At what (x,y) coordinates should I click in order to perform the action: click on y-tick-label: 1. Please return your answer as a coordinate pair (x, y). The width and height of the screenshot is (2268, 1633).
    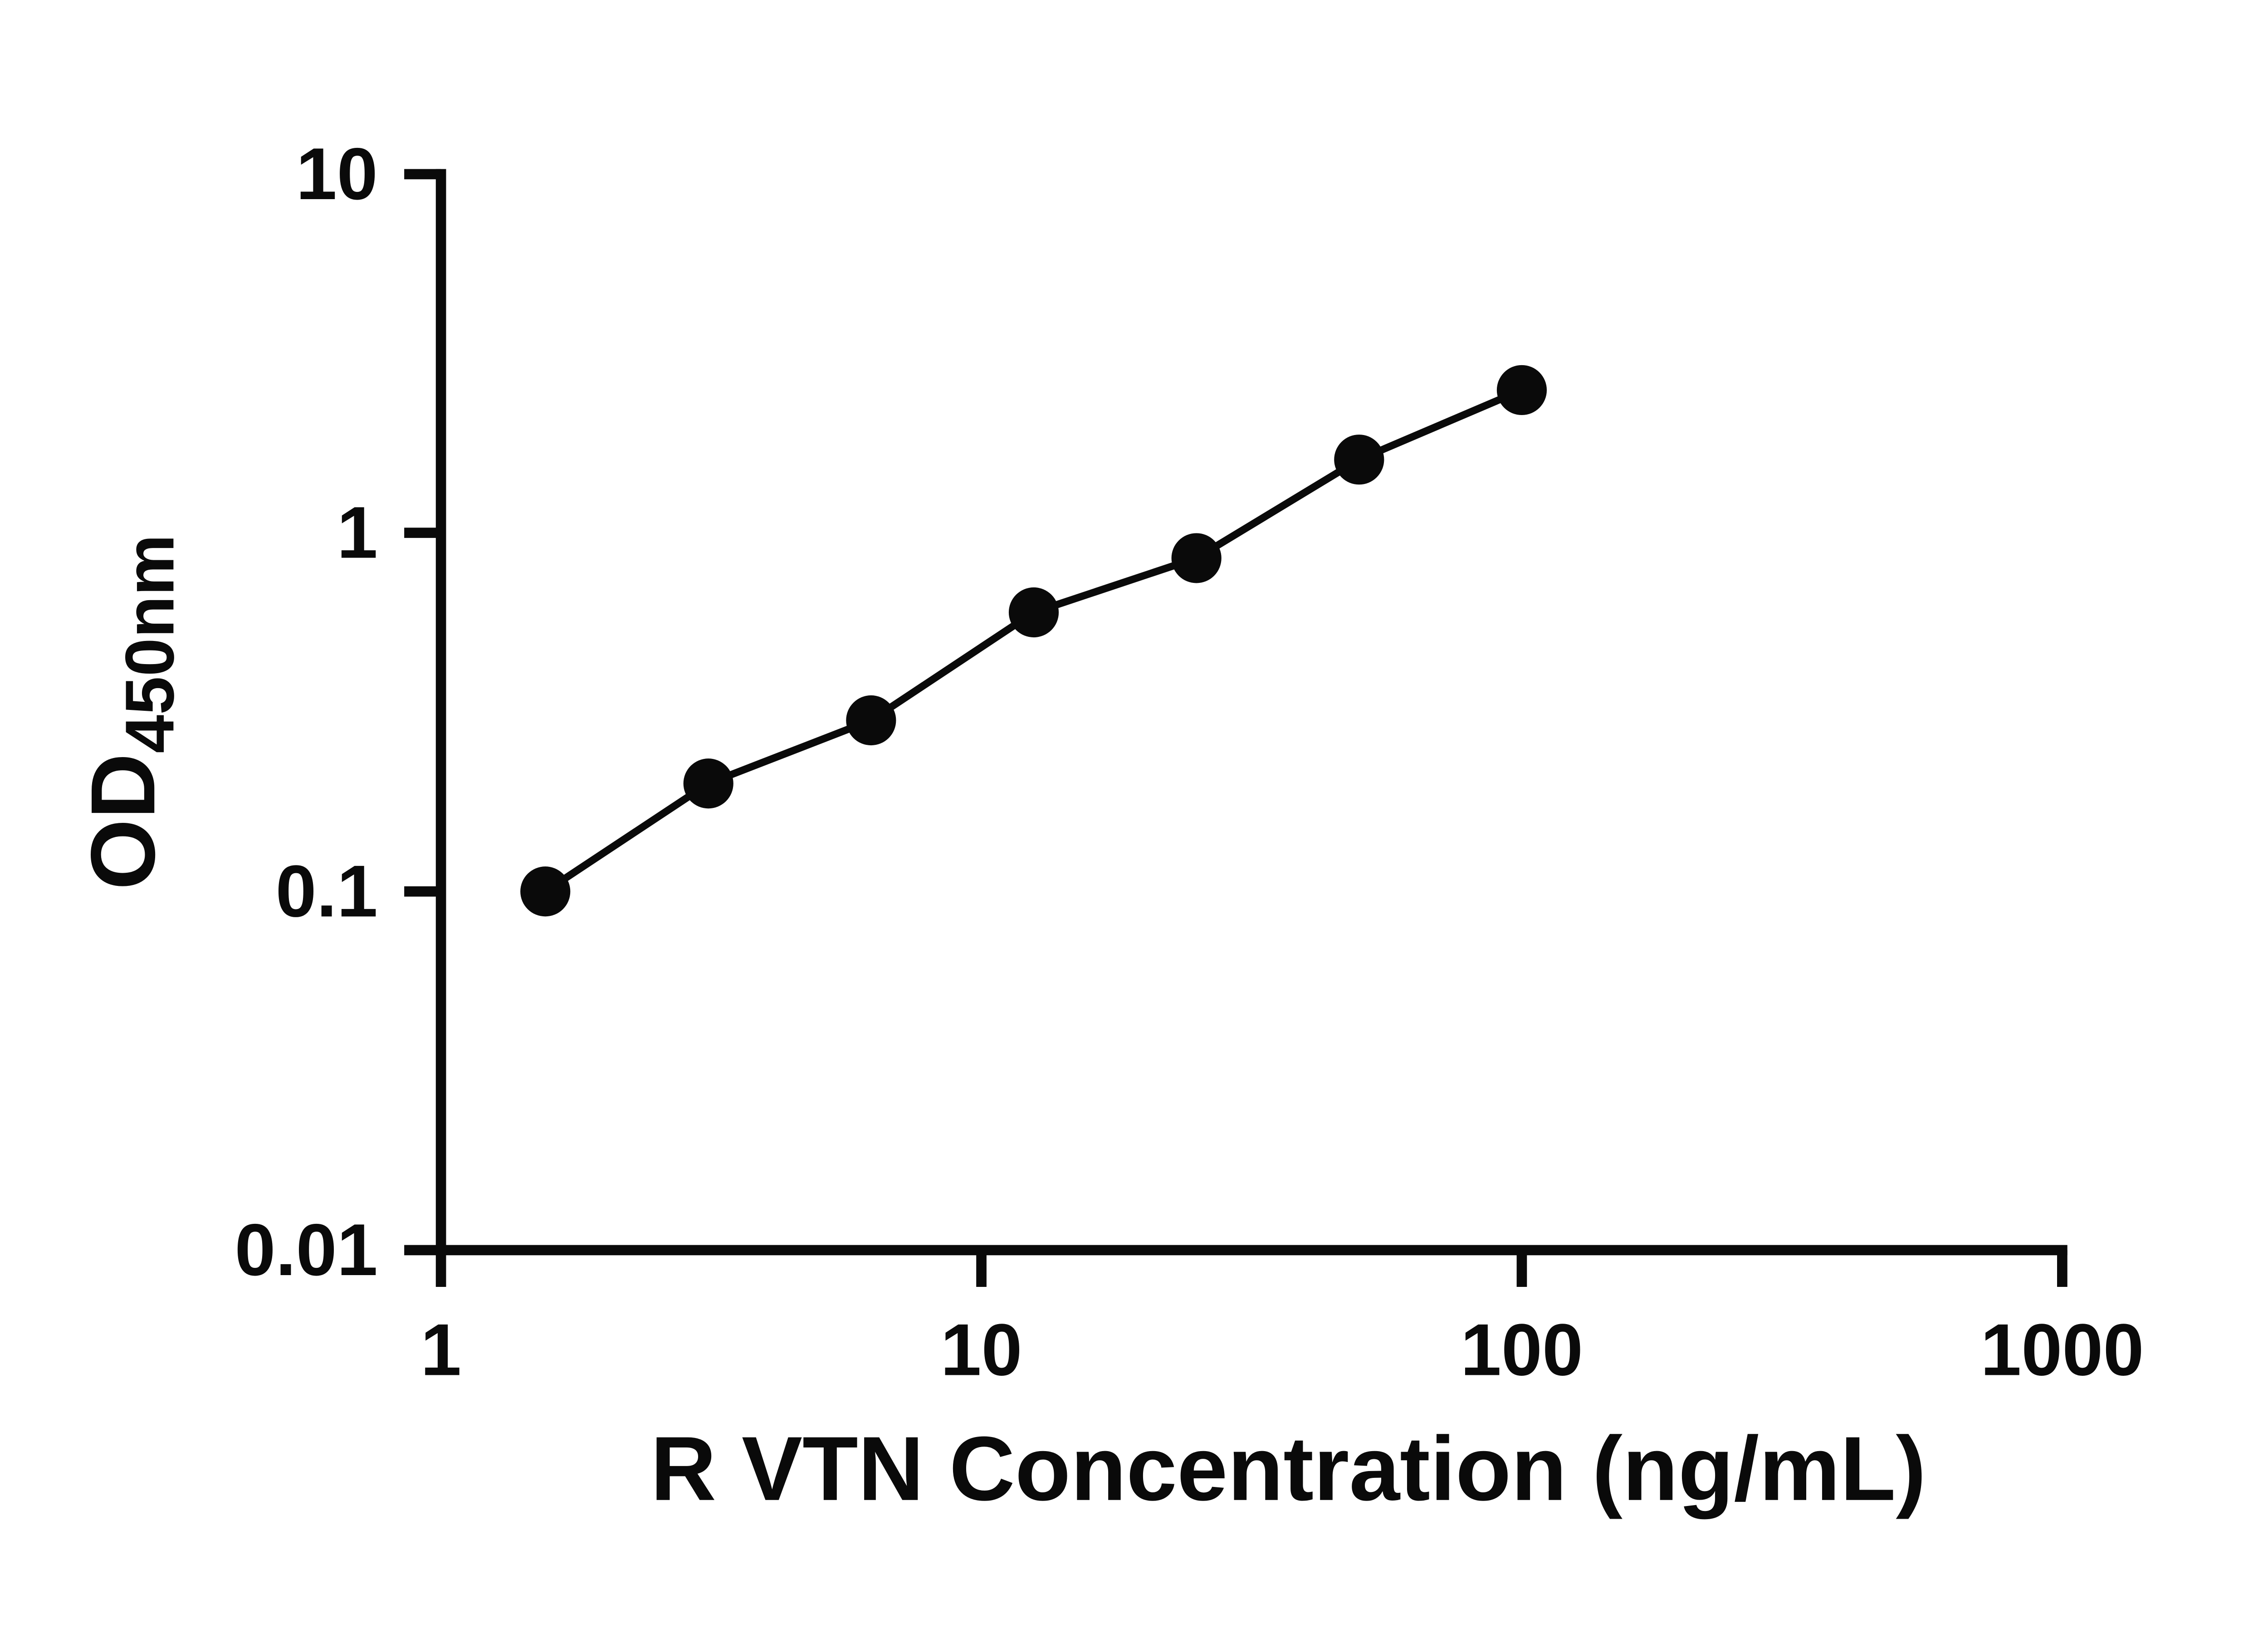
    Looking at the image, I should click on (358, 533).